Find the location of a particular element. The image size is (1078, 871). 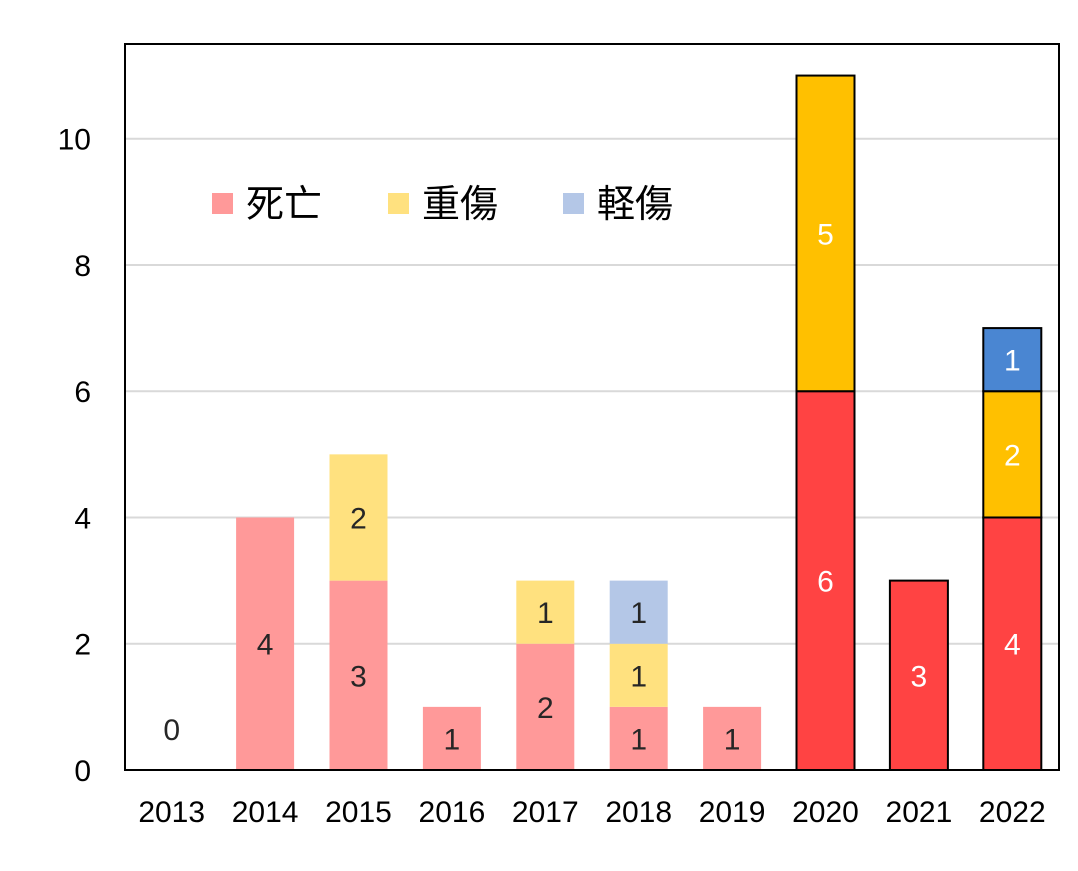

x-tick-label: 2017 is located at coordinates (545, 812).